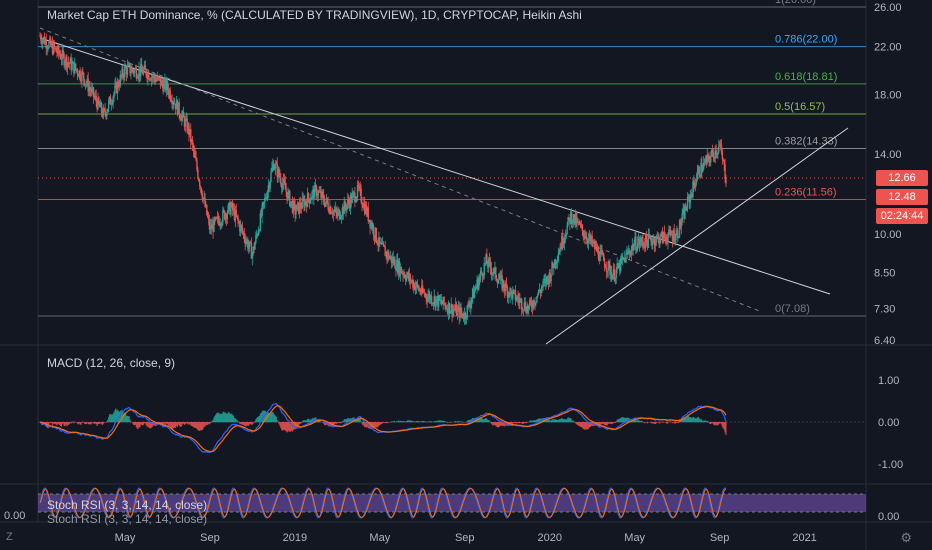 The height and width of the screenshot is (550, 932). What do you see at coordinates (906, 537) in the screenshot?
I see `settings-gear-icon: ⚙` at bounding box center [906, 537].